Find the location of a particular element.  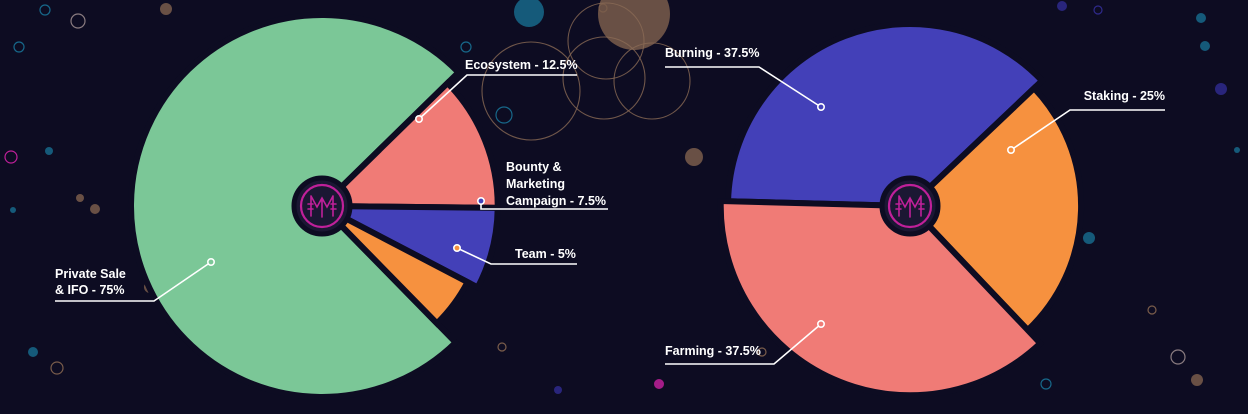

slice-label: Burning - 37.5% is located at coordinates (712, 53).